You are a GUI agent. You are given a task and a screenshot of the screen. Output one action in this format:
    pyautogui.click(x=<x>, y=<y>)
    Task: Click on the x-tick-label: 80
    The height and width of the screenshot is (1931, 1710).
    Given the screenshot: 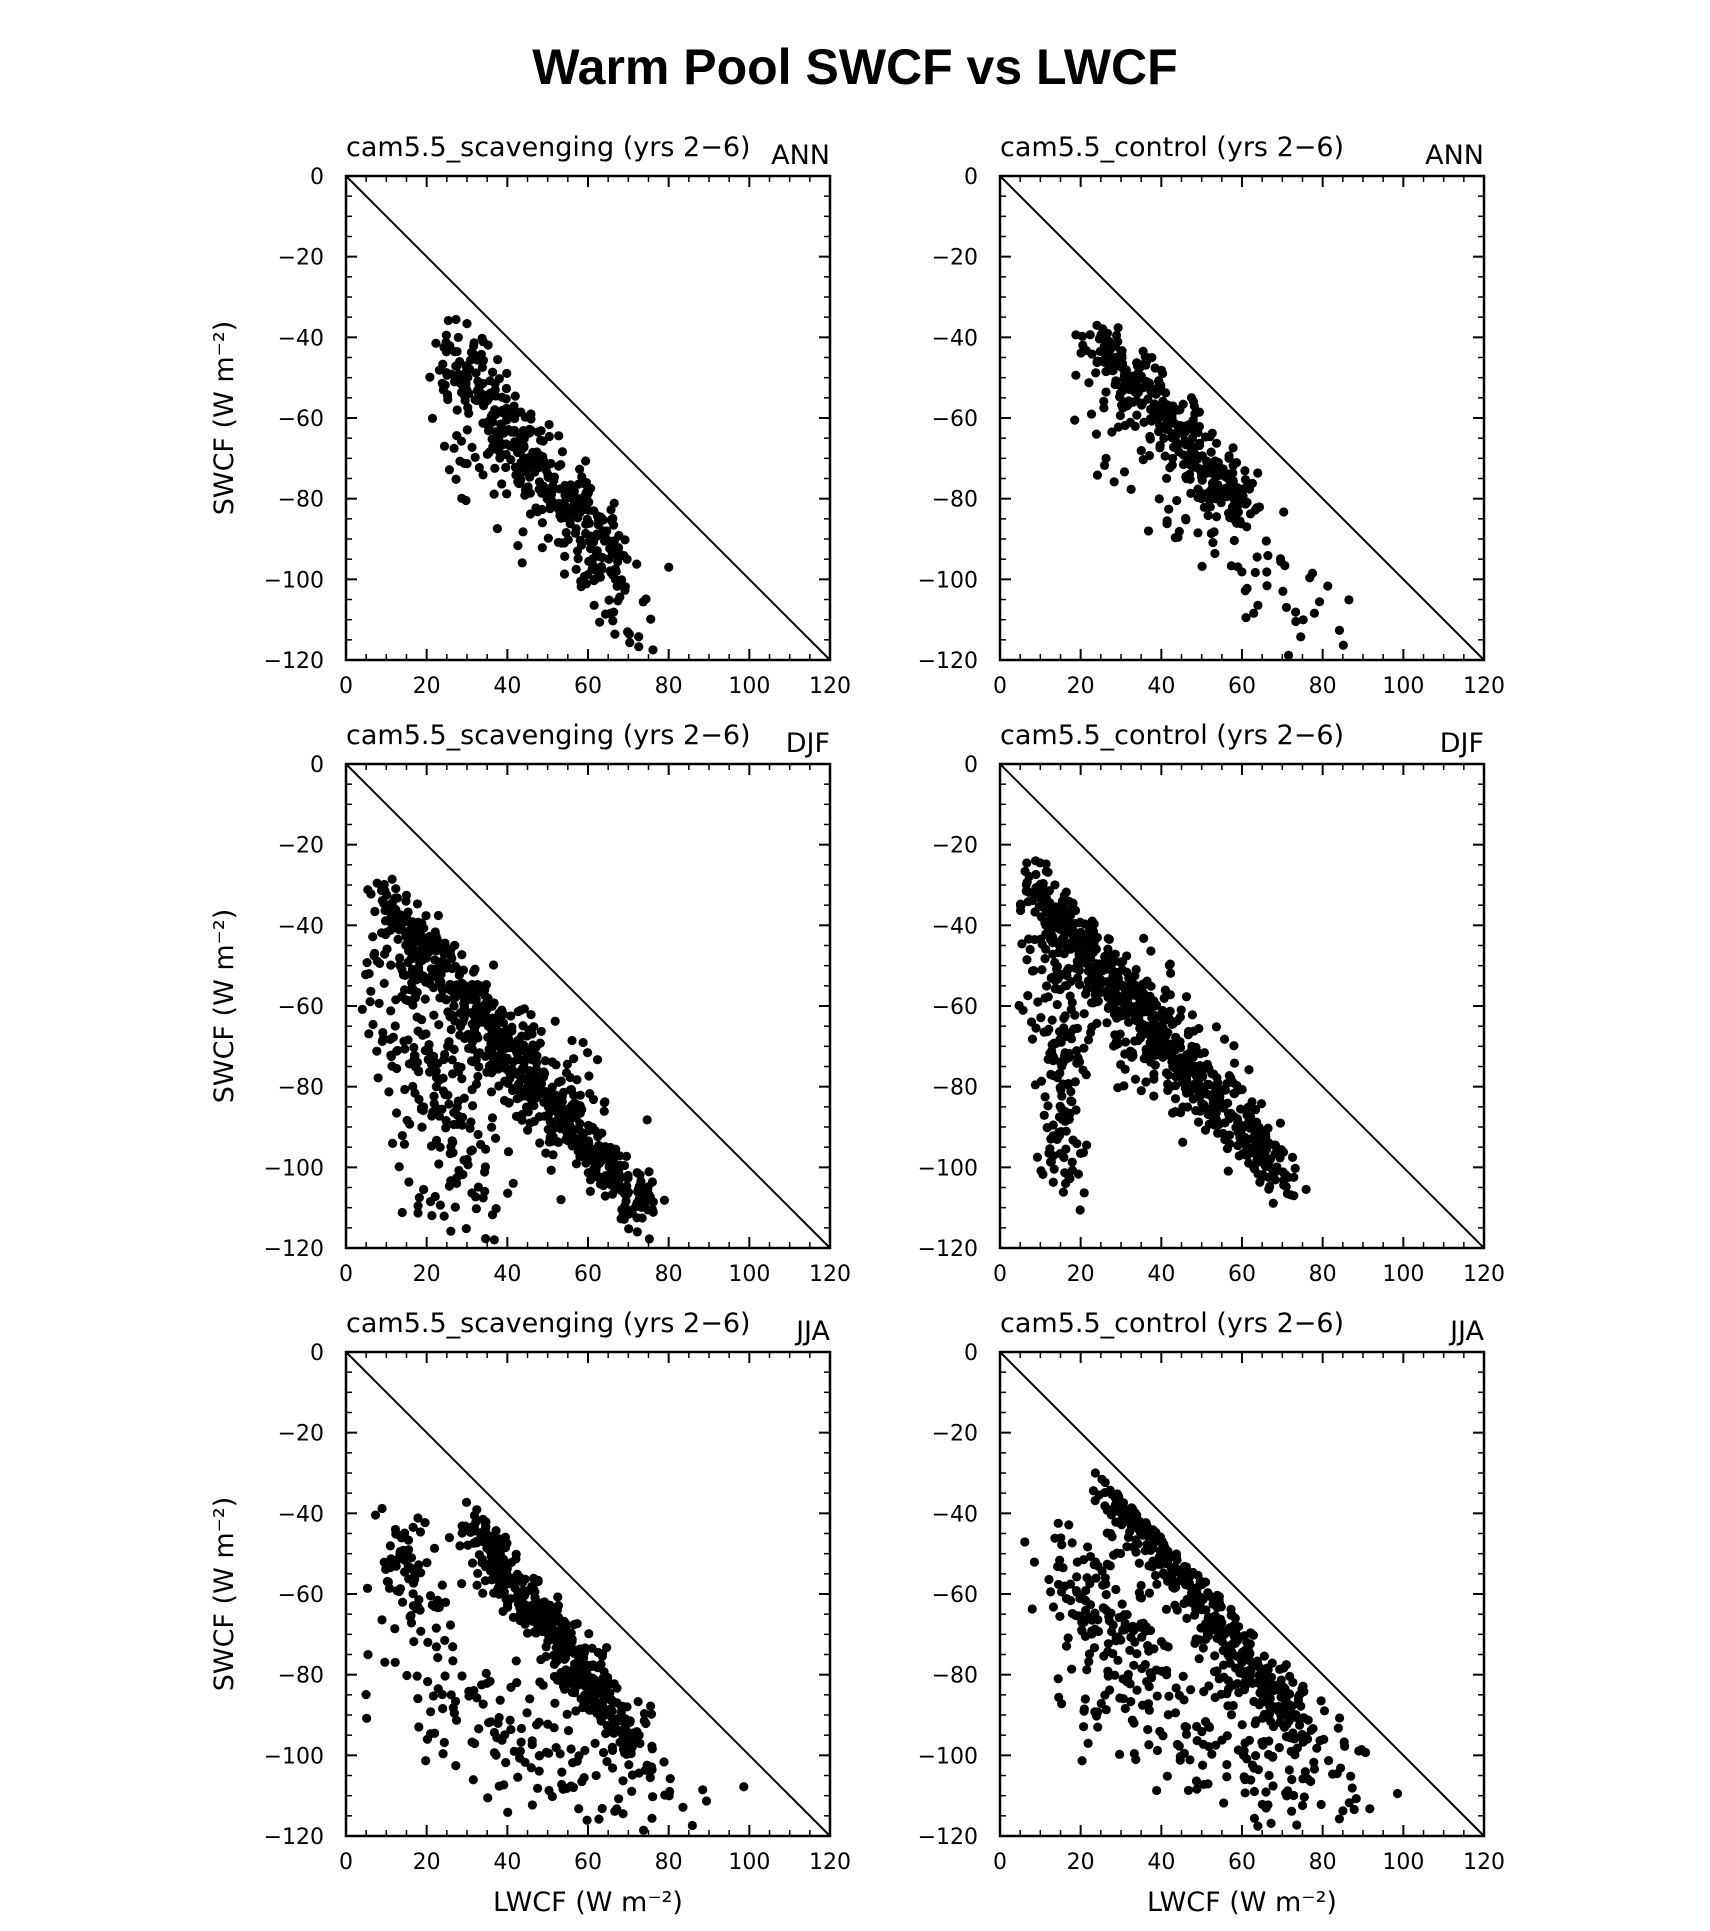 What is the action you would take?
    pyautogui.click(x=1323, y=1274)
    